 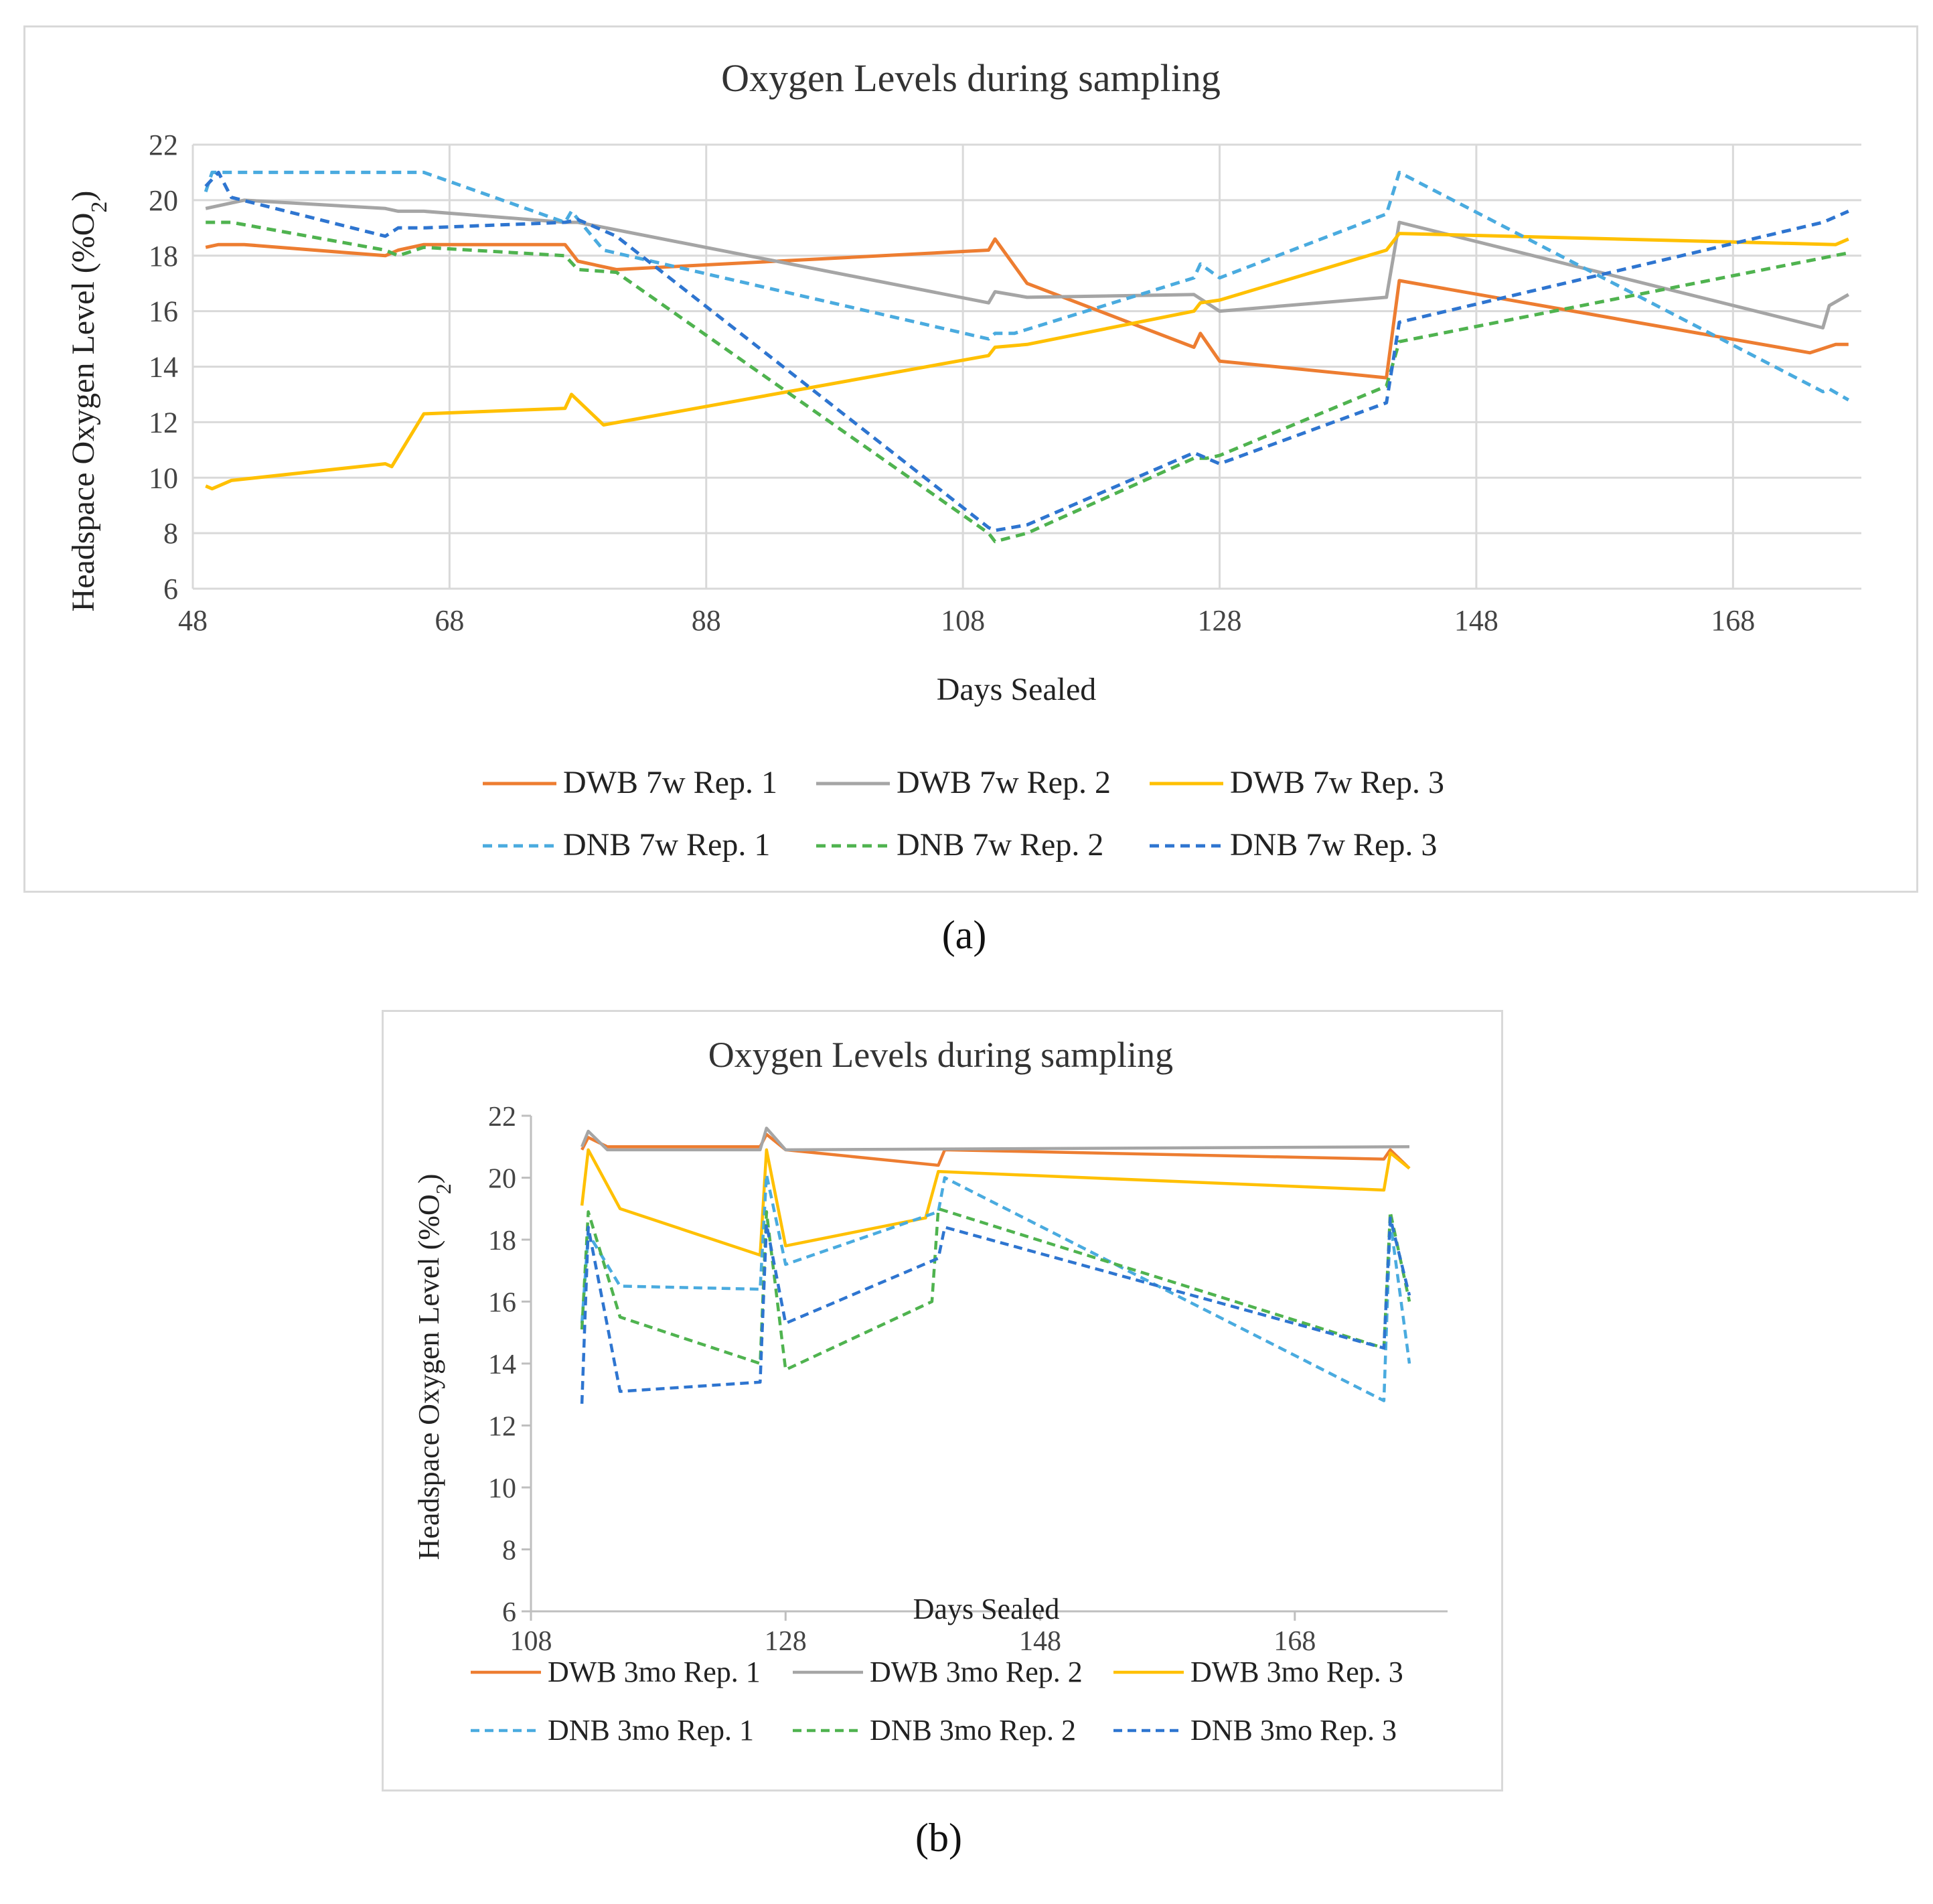 I want to click on chart-b-yticks: 6 8 10 12 14 16 18 20 22, so click(x=502, y=1365).